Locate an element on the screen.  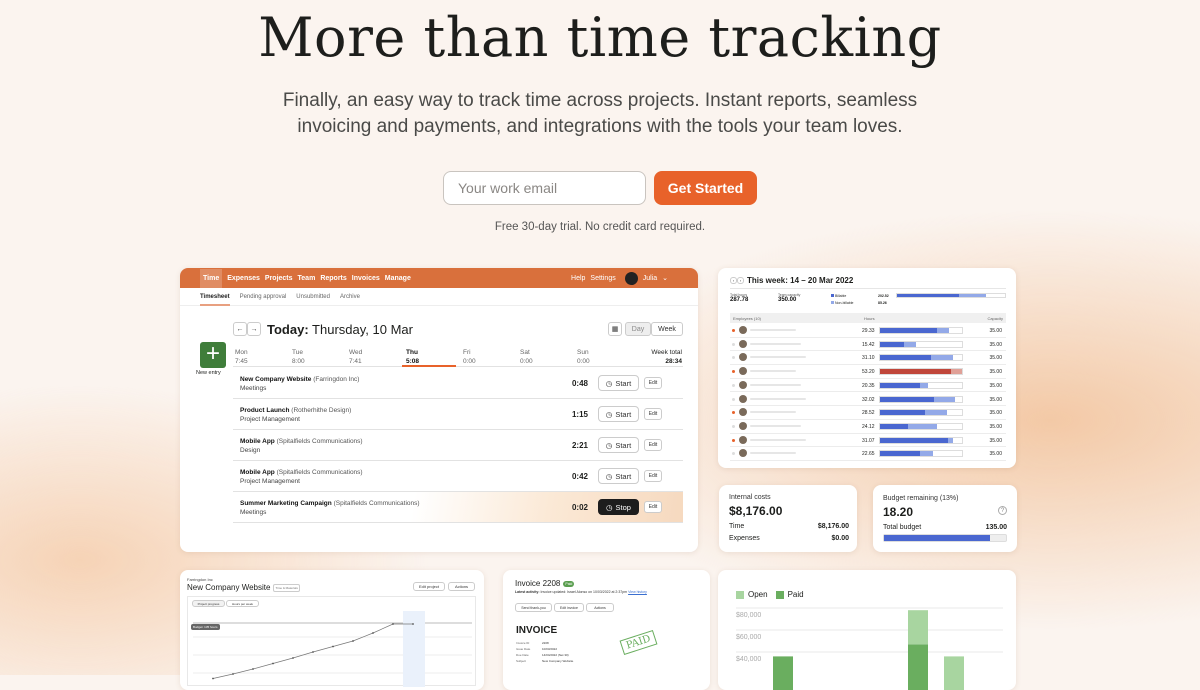
help-icon: ? is located at coordinates (1002, 510).